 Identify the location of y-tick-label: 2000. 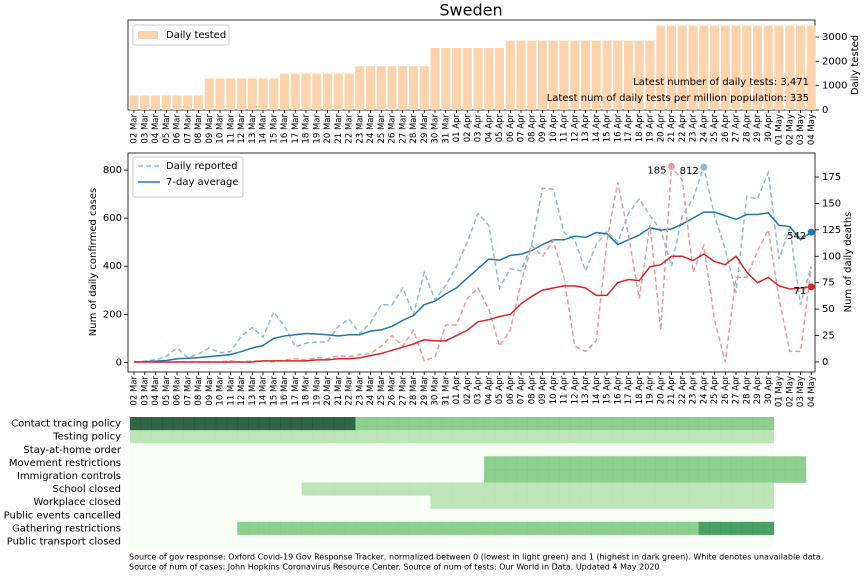
(834, 61).